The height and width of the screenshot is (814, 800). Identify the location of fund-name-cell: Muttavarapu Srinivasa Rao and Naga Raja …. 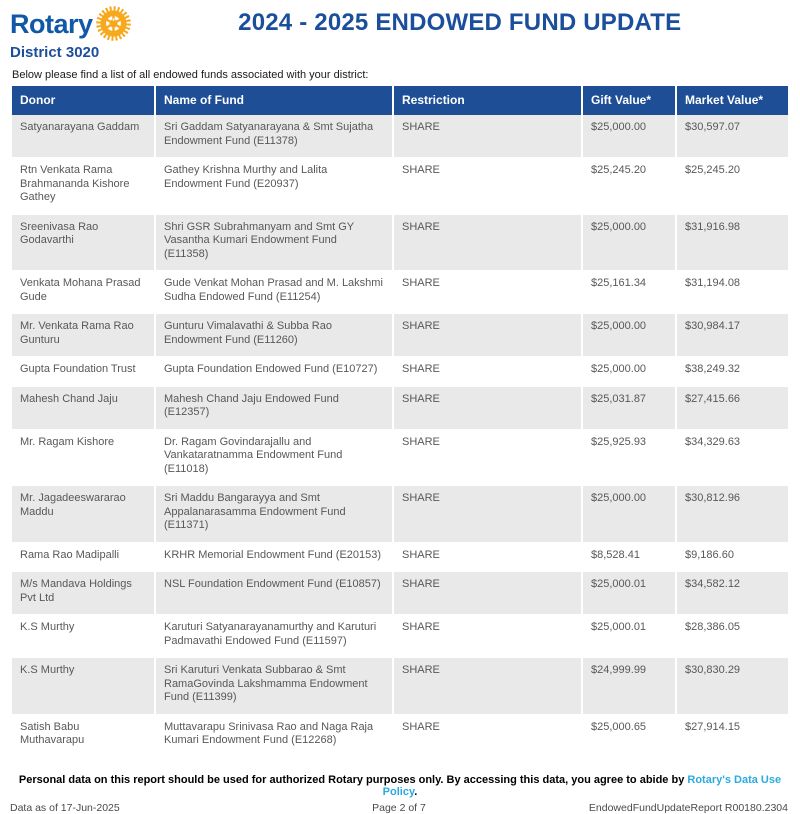
(274, 736).